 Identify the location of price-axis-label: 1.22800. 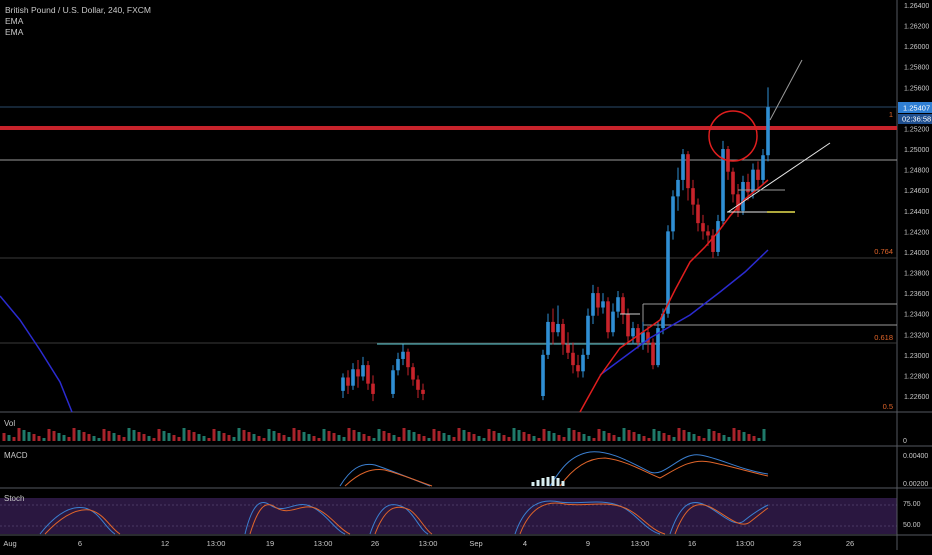
(916, 376).